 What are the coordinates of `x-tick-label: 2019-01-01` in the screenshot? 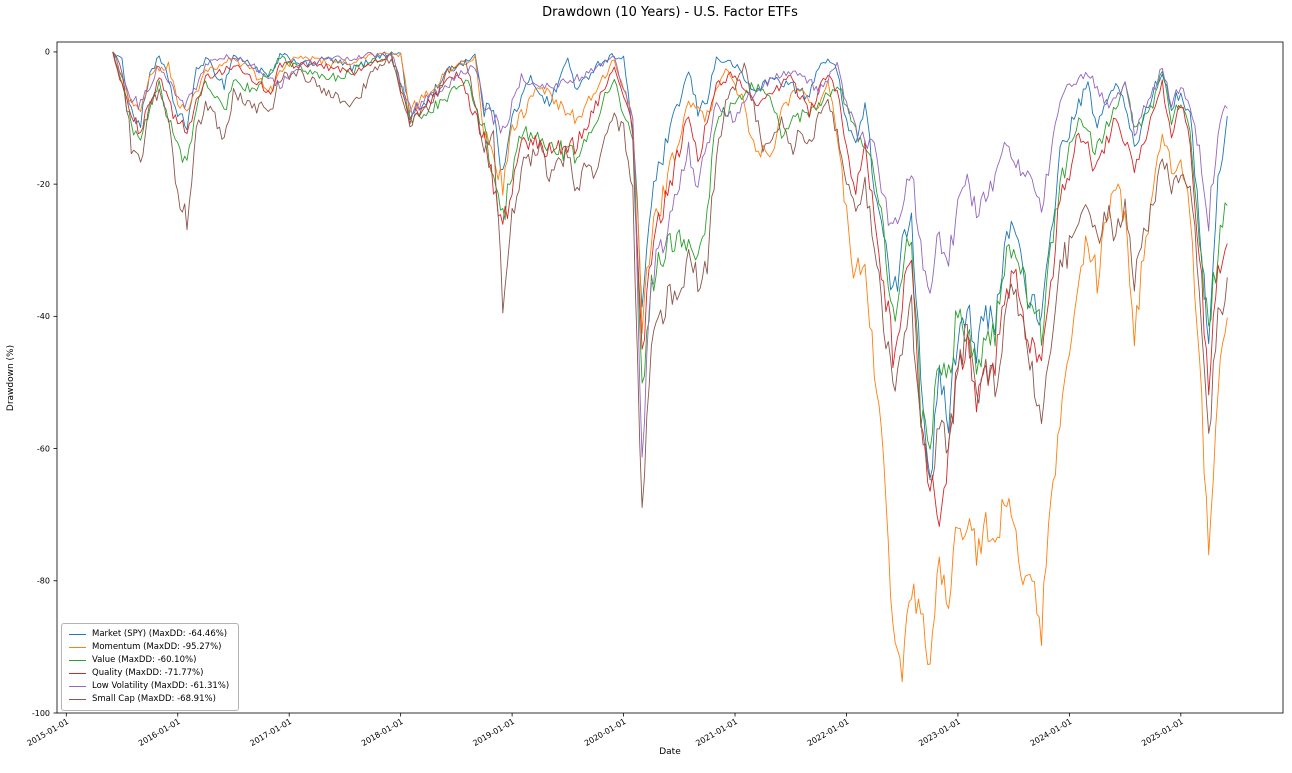 It's located at (493, 732).